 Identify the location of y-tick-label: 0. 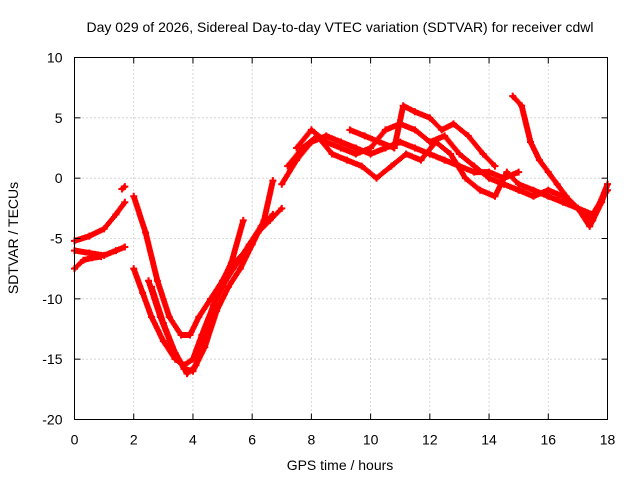
(59, 178).